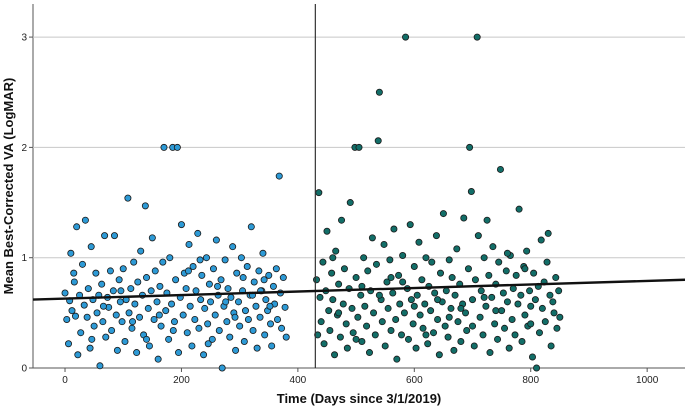 This screenshot has height=409, width=685. I want to click on y-tick-label: 1, so click(24, 258).